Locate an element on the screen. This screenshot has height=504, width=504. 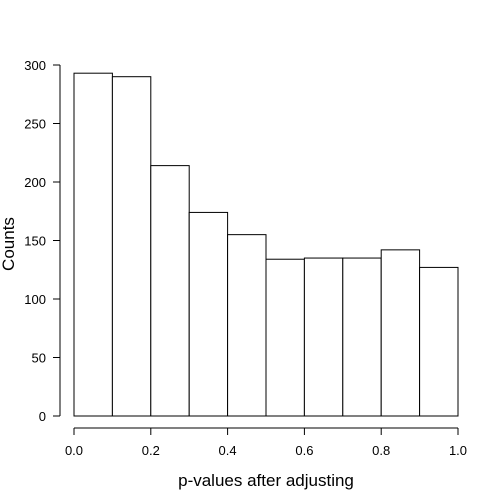
x-tick-label: 0.4 is located at coordinates (228, 450).